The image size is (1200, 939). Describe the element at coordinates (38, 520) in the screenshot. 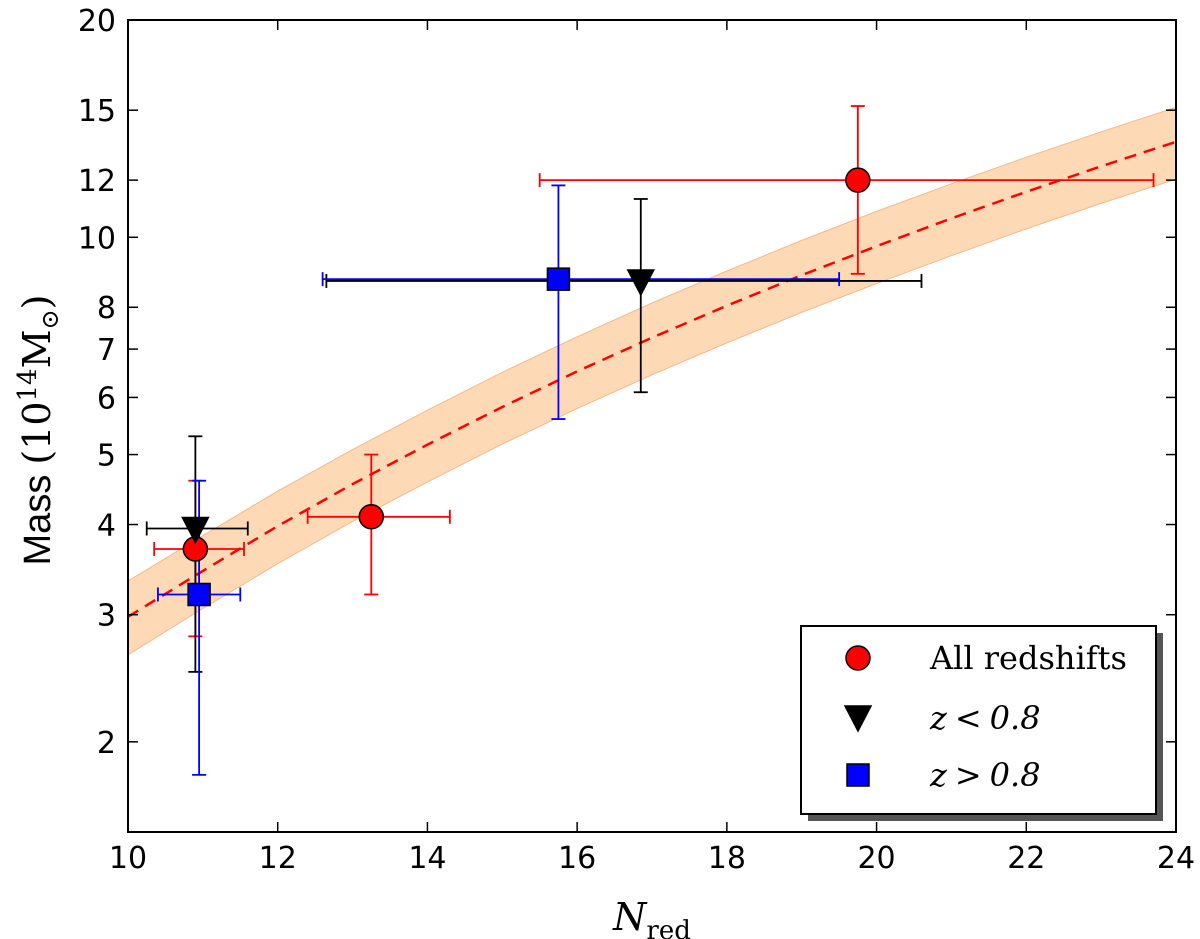

I see `y-axis-title-text: Mass` at that location.